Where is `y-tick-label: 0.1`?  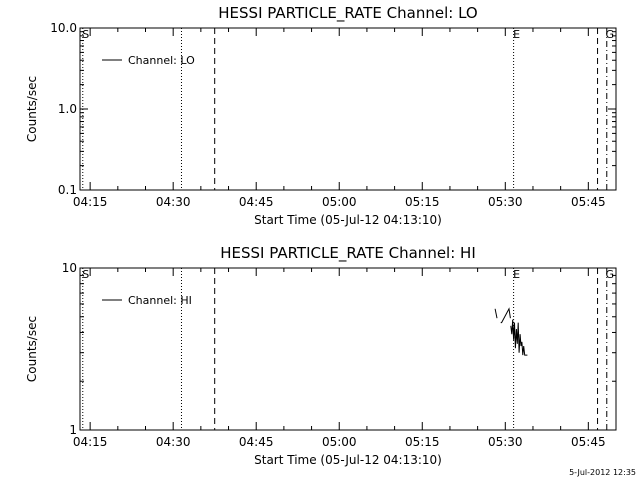 y-tick-label: 0.1 is located at coordinates (67, 190).